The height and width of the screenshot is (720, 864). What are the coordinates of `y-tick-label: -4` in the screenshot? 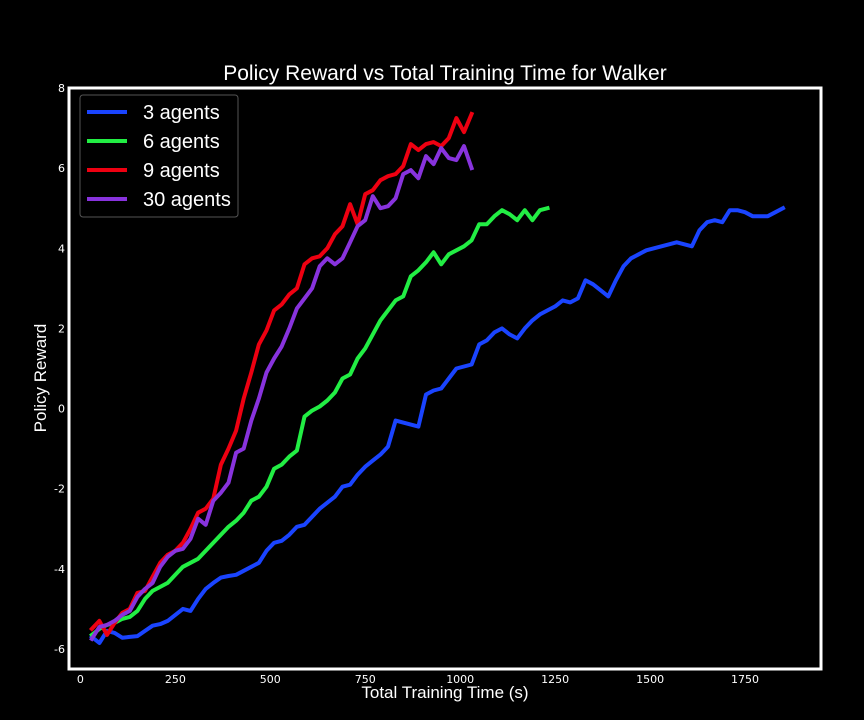 It's located at (59, 569).